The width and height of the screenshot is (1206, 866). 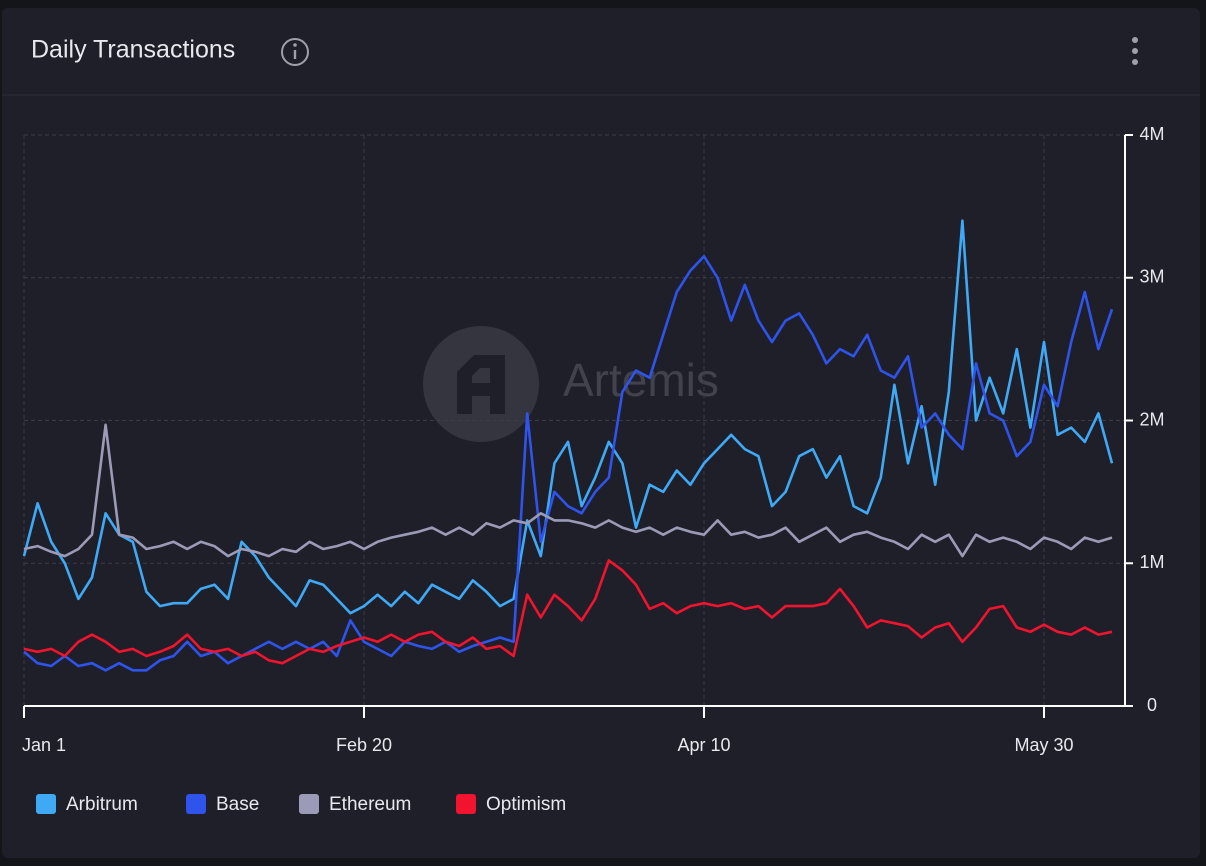 I want to click on chart-title: Daily Transactions, so click(x=133, y=50).